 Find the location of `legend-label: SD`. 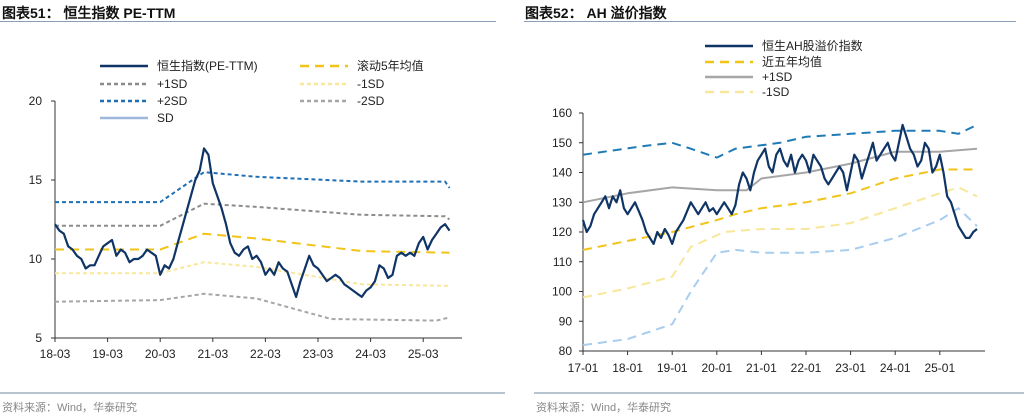

legend-label: SD is located at coordinates (165, 118).